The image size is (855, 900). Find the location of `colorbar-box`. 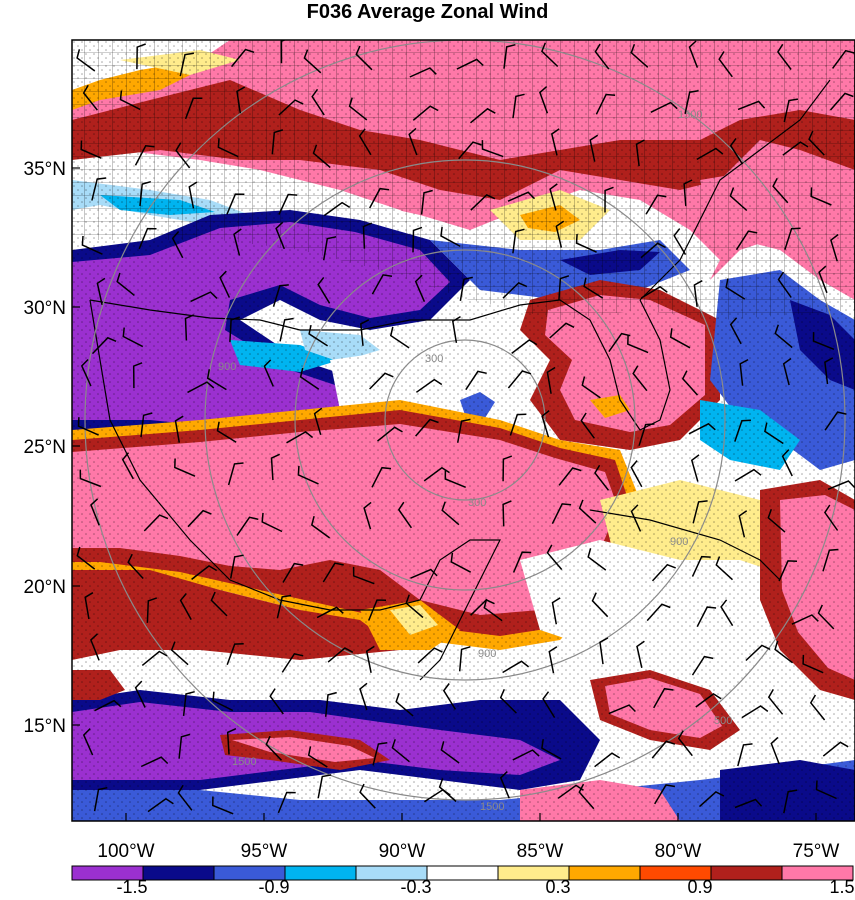

colorbar-box is located at coordinates (817, 873).